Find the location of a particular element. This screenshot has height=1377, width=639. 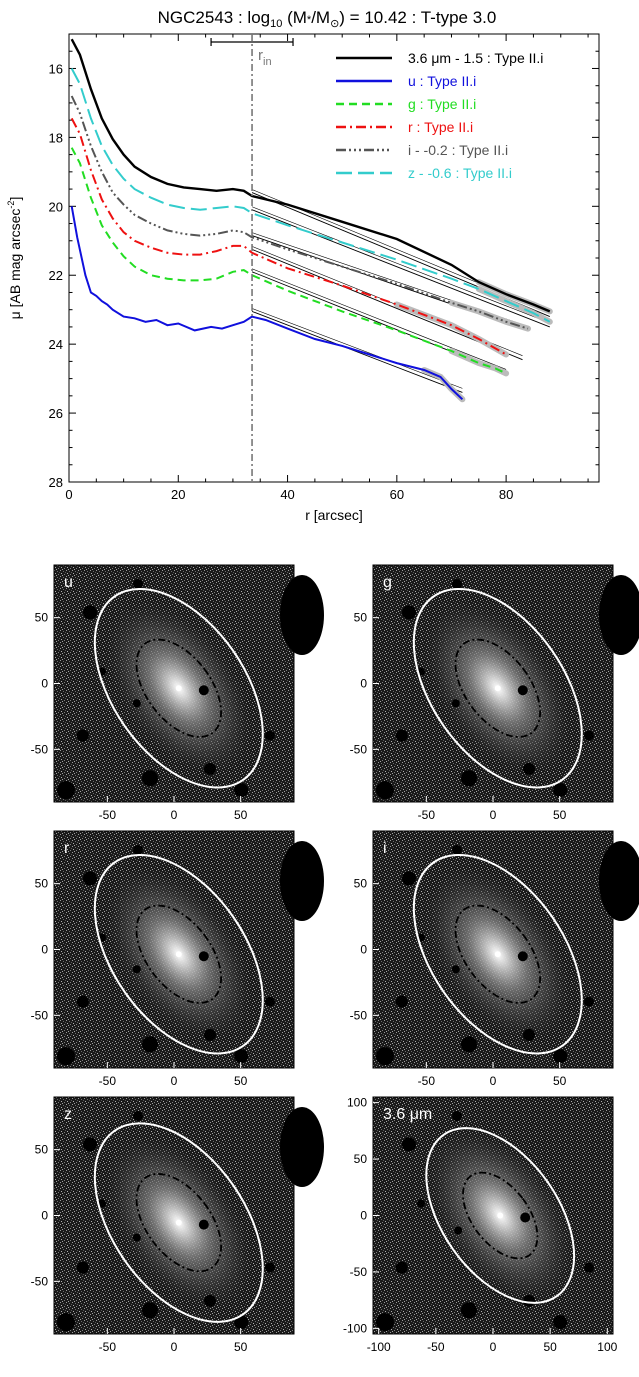

panel-x-tick-label: -100 is located at coordinates (379, 1347).